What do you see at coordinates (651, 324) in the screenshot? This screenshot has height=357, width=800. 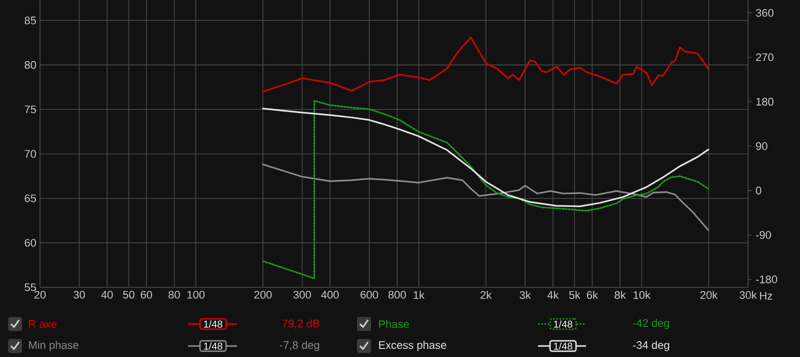 I see `text: -42 deg` at bounding box center [651, 324].